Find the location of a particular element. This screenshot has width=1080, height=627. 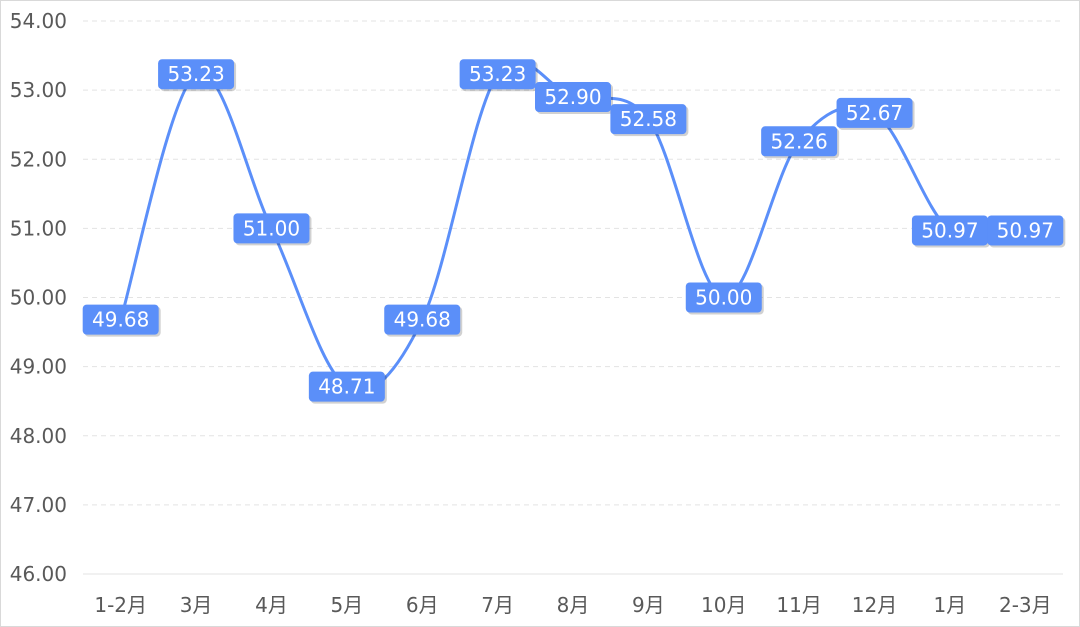

data-label-text: 48.71 is located at coordinates (346, 387).